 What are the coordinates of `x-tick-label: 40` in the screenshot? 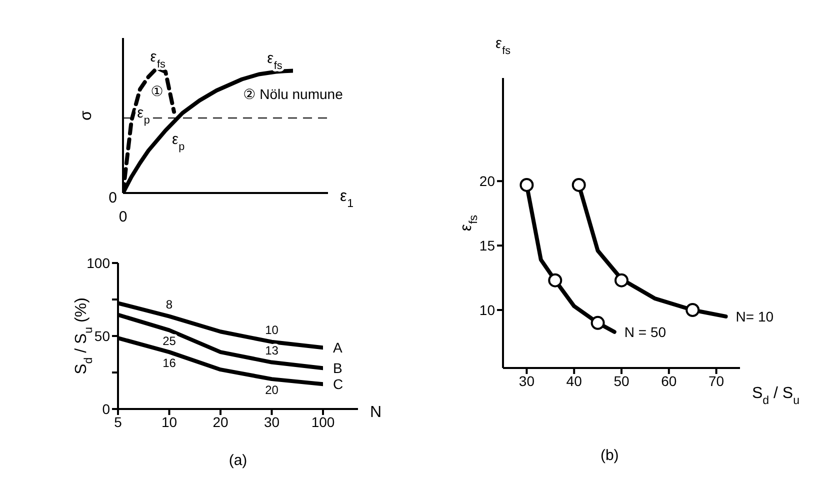 It's located at (574, 380).